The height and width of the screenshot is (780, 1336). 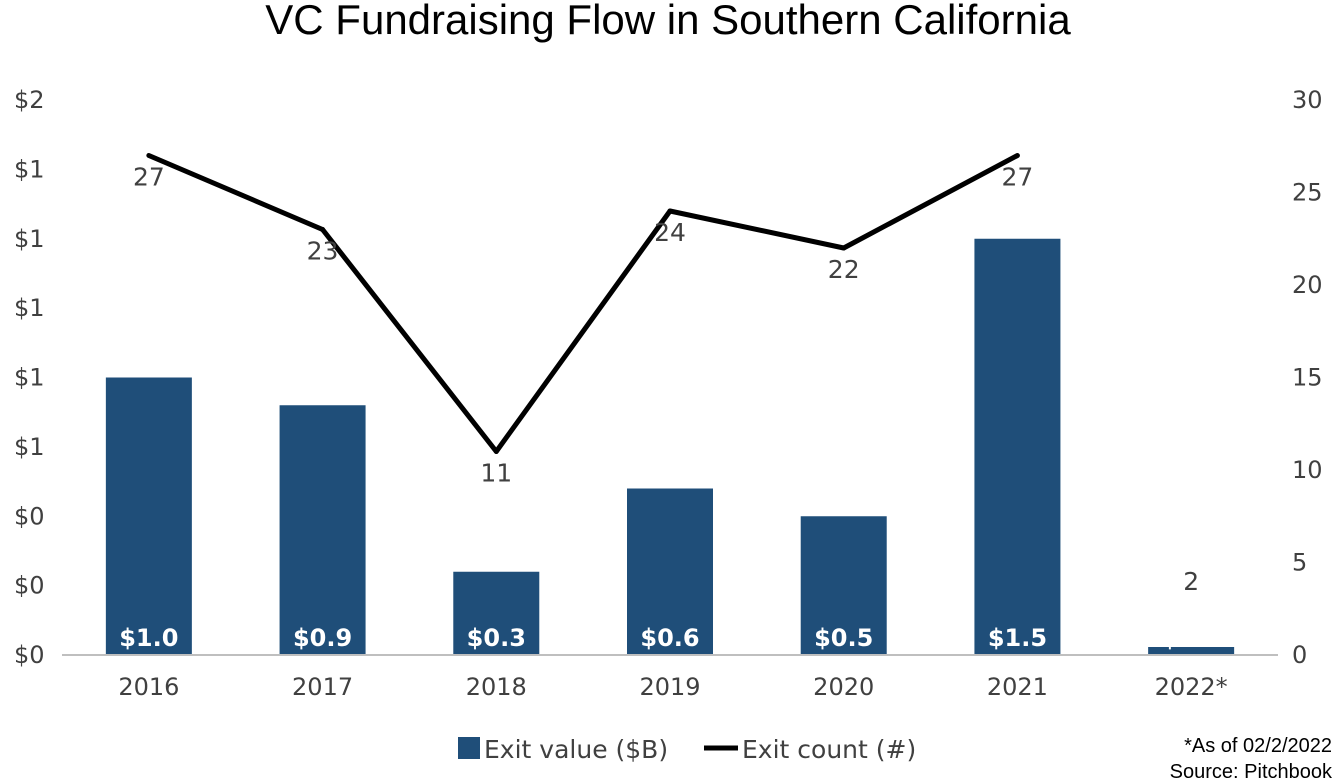 I want to click on x-tick-label: 2020, so click(x=843, y=687).